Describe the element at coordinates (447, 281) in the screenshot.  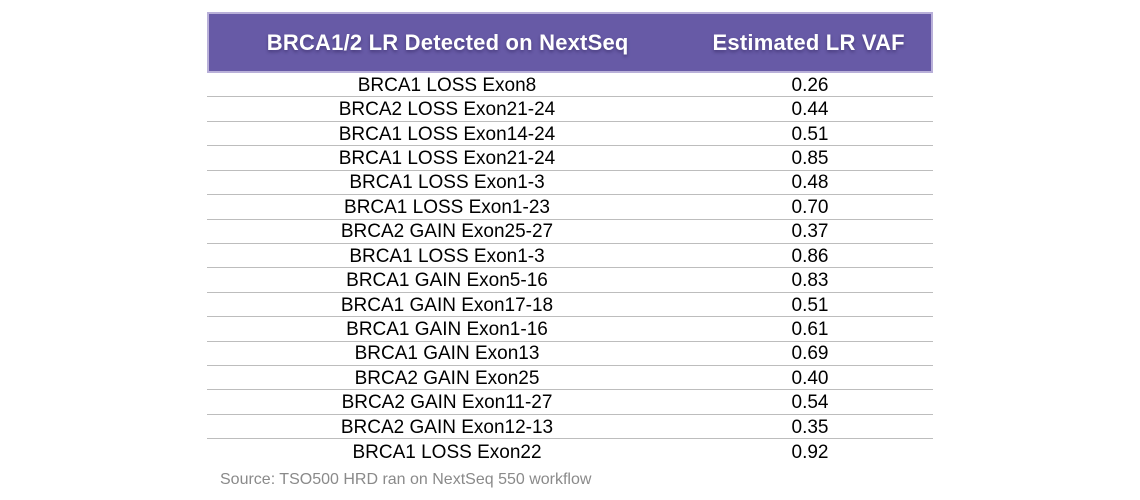
I see `variant-cell: BRCA1 GAIN Exon5-16` at that location.